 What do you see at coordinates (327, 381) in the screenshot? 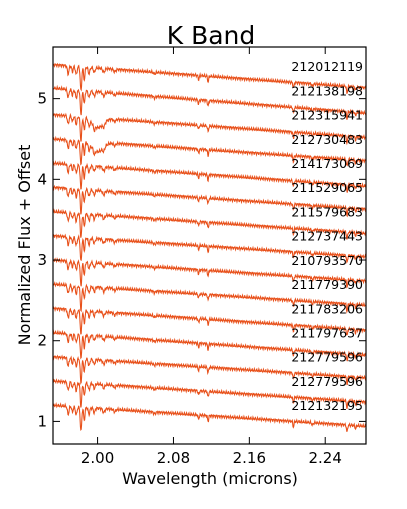
I see `series-label-14: 212779596` at bounding box center [327, 381].